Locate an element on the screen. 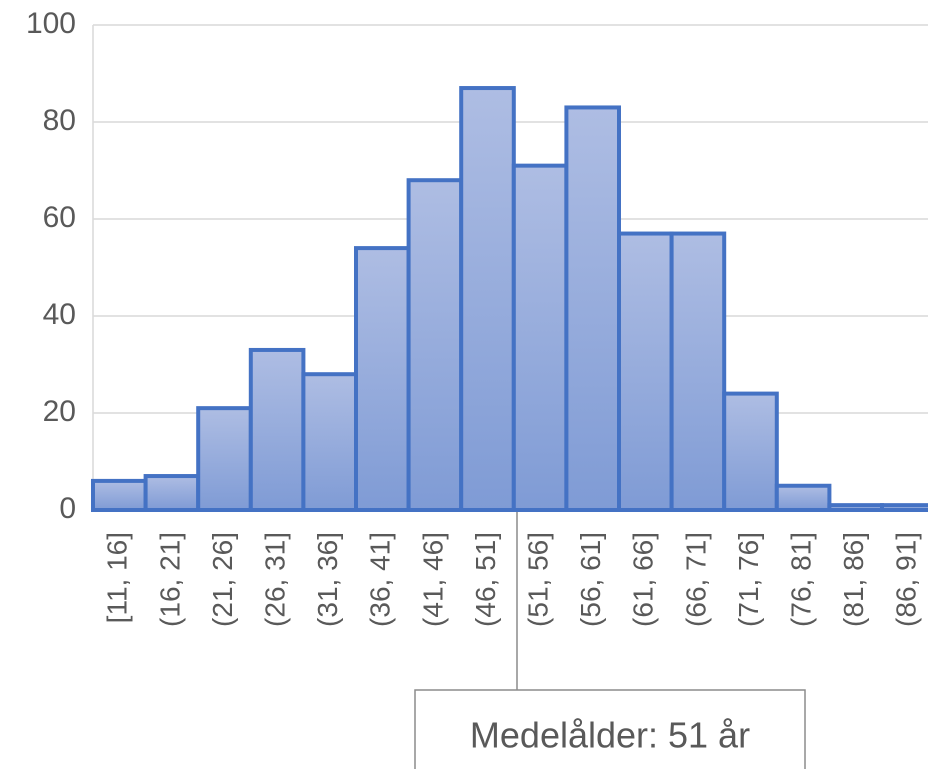 This screenshot has height=769, width=928. y-tick-label: 0 is located at coordinates (67, 508).